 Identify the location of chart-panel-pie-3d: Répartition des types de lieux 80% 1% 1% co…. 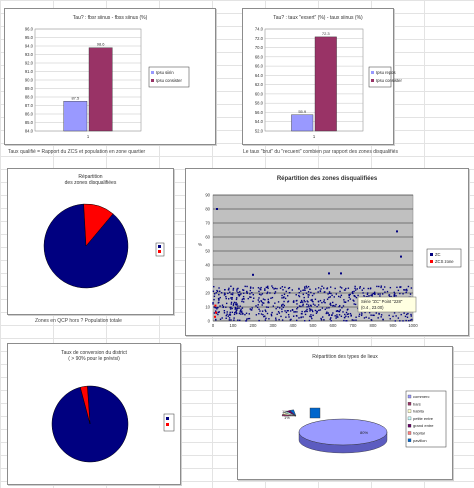
(345, 413).